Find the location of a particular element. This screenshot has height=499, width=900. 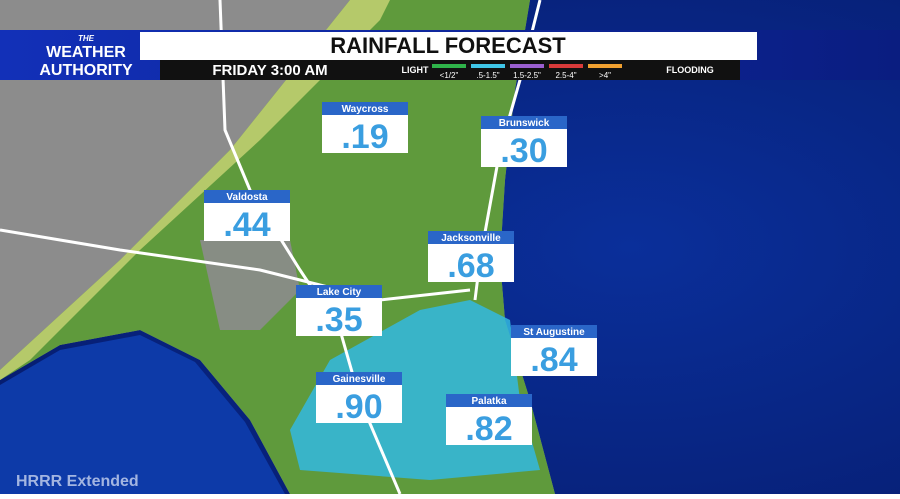

logo-line: AUTHORITY is located at coordinates (86, 70).